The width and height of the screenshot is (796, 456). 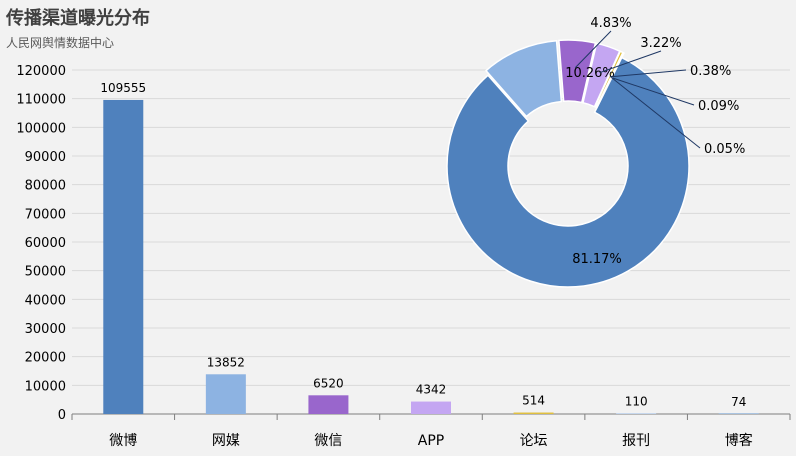 What do you see at coordinates (710, 71) in the screenshot?
I see `donut-percent-label: 0.38%` at bounding box center [710, 71].